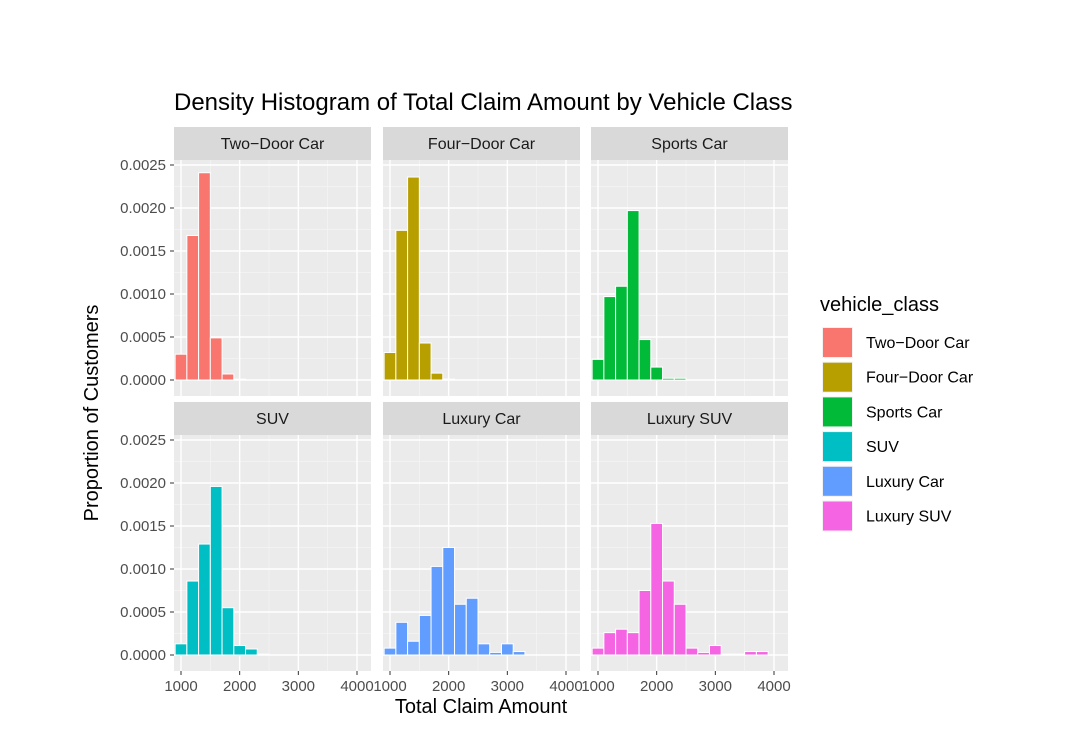  Describe the element at coordinates (460, 629) in the screenshot. I see `histogram-bar: Luxury Car: 2200 → 0.00059` at that location.